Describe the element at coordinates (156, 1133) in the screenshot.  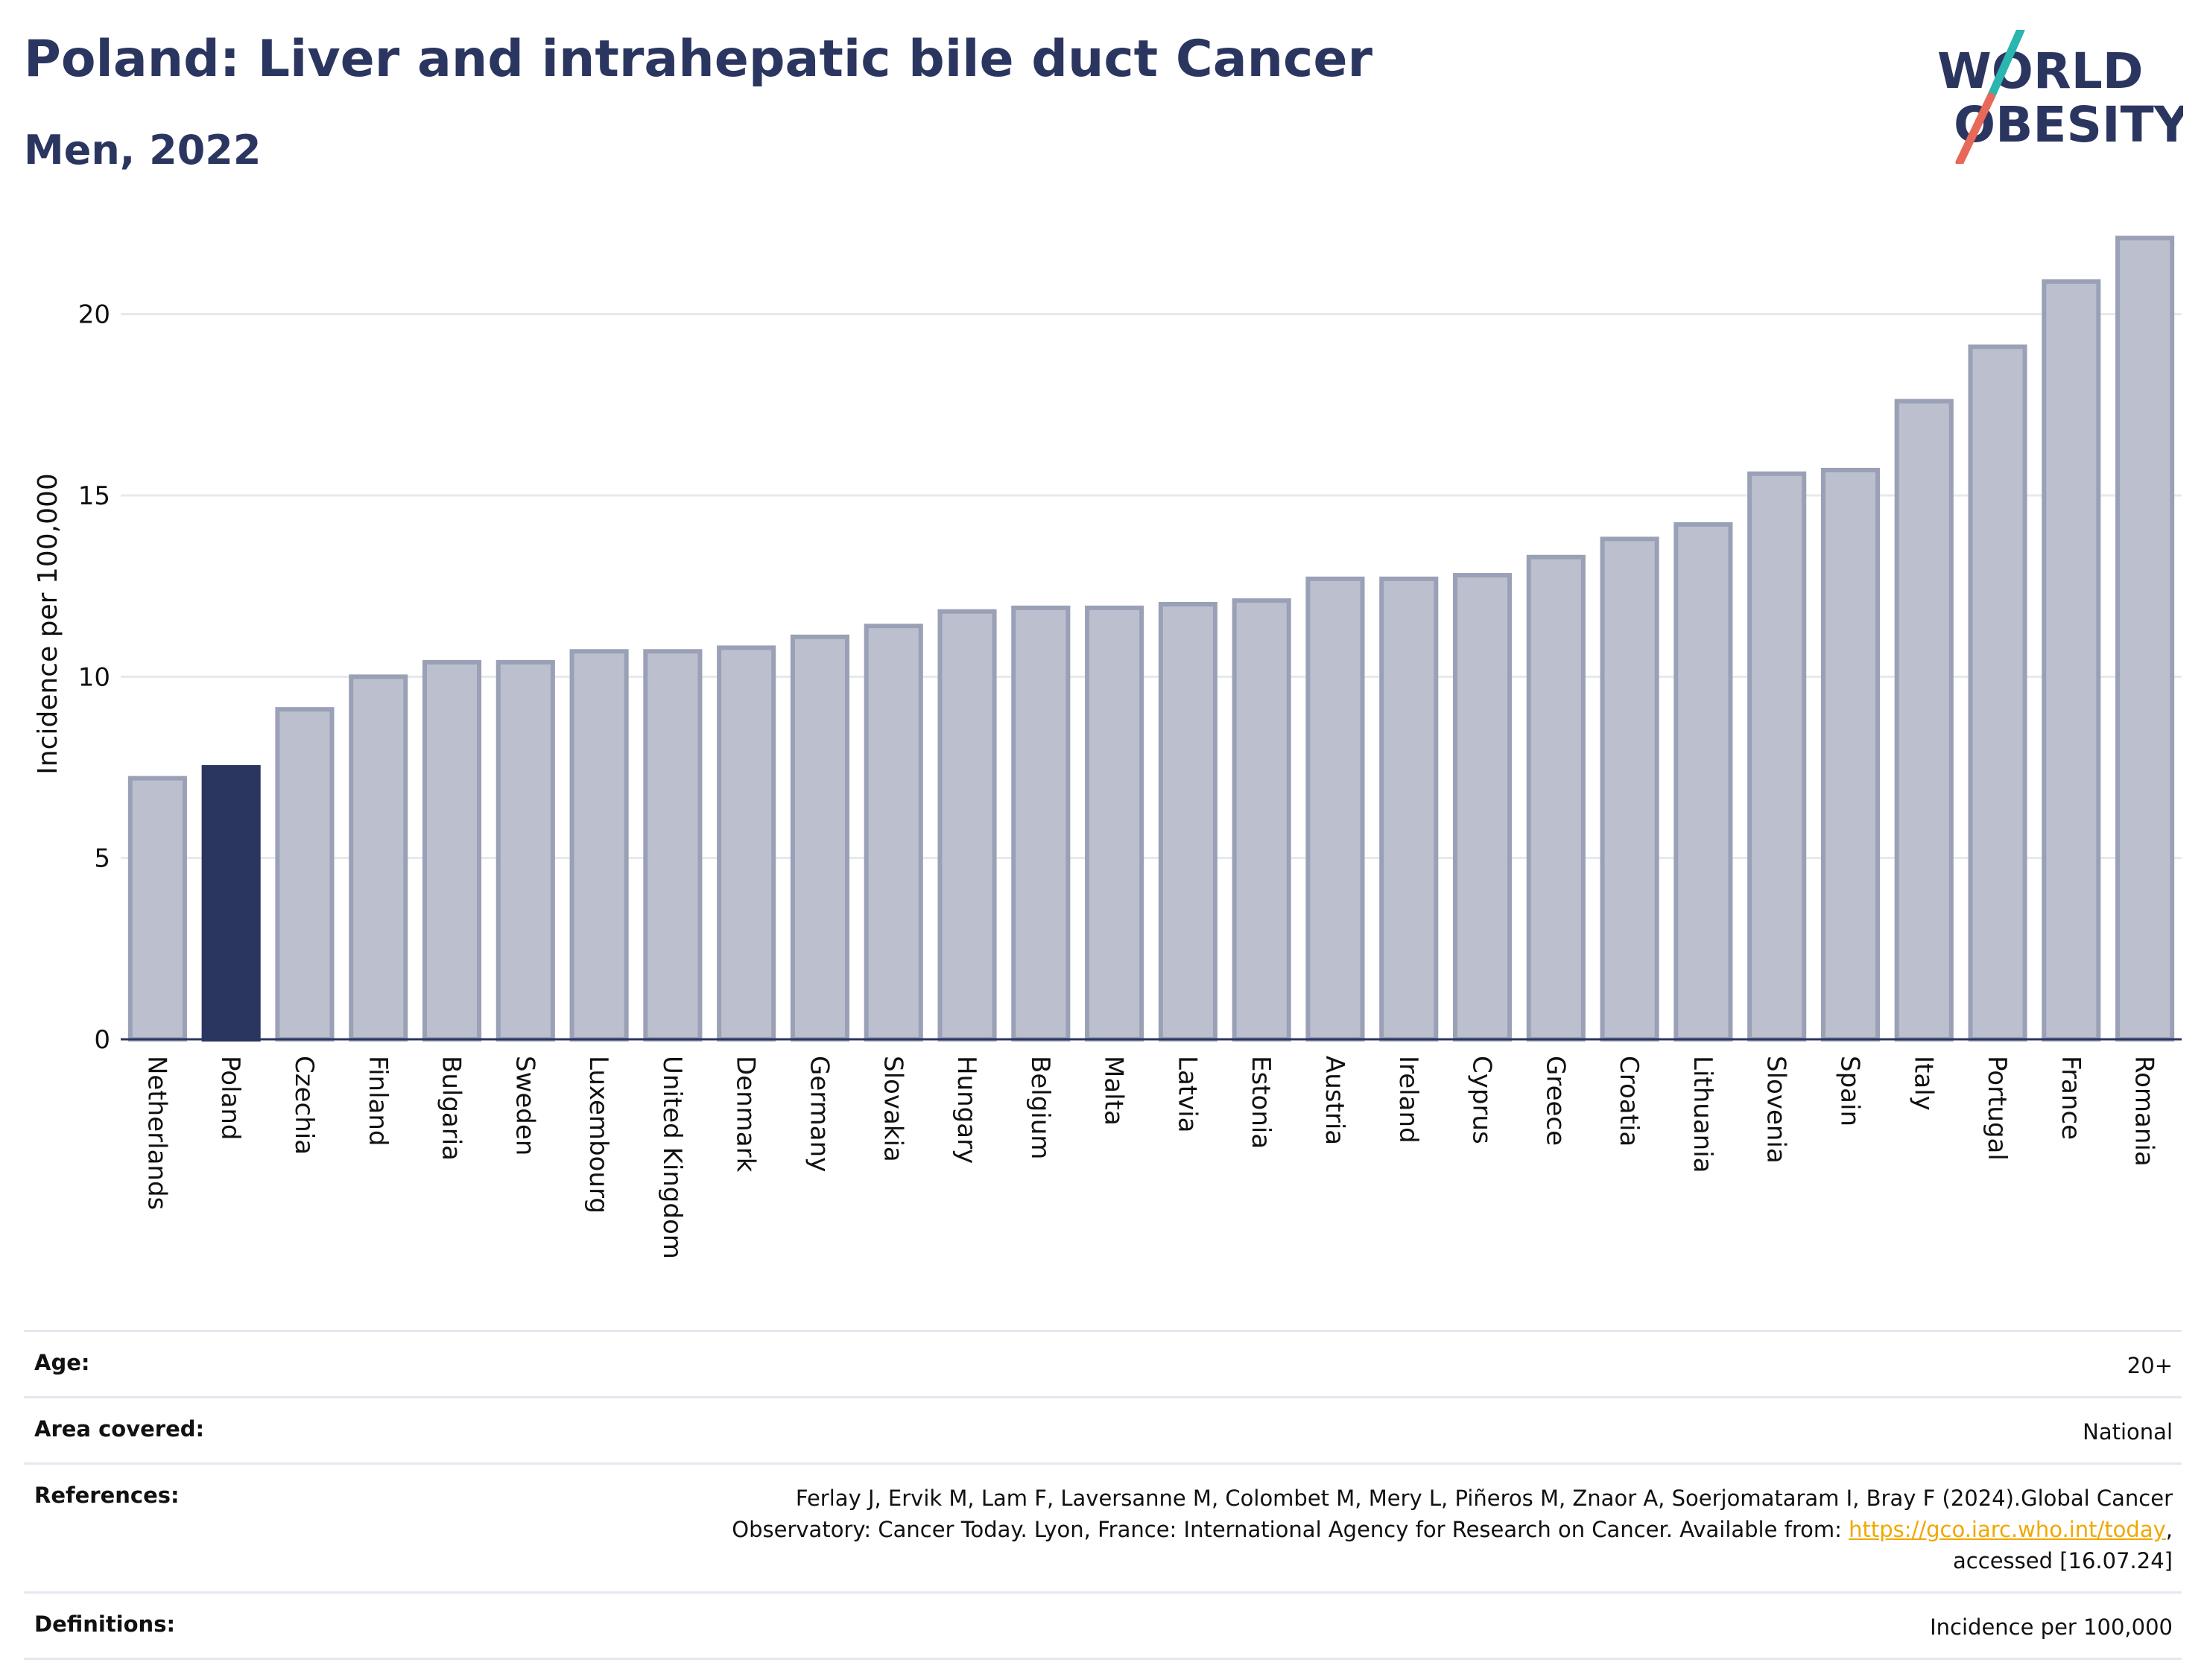
I see `x-tick-label: Netherlands` at that location.